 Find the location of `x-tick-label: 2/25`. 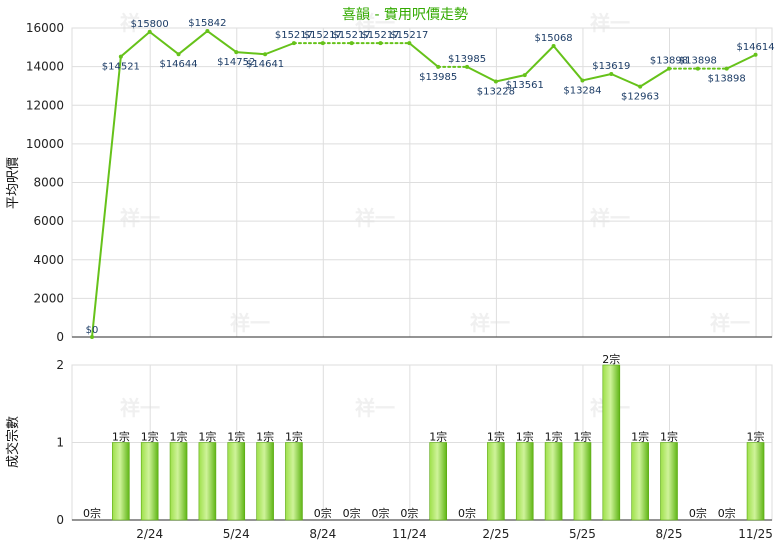

x-tick-label: 2/25 is located at coordinates (495, 534).